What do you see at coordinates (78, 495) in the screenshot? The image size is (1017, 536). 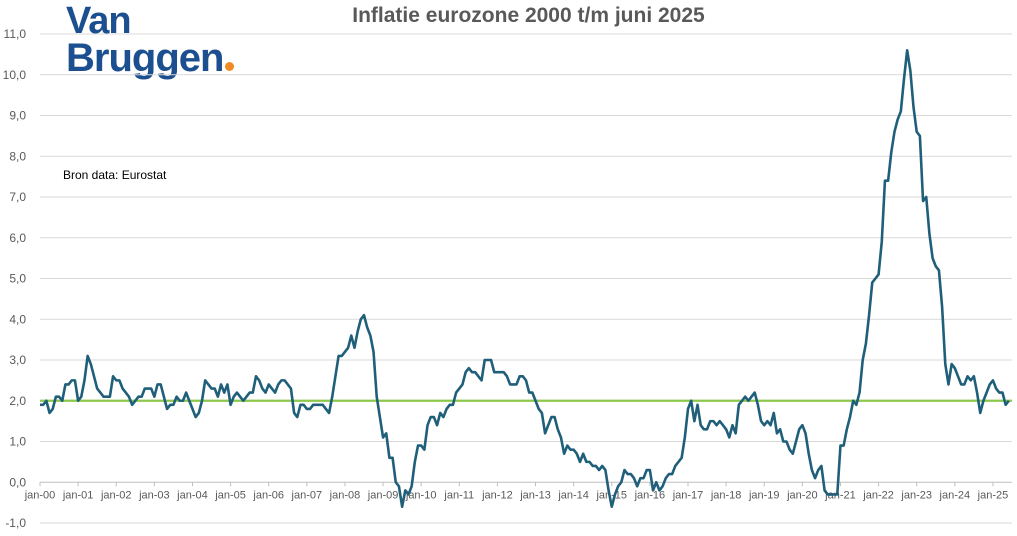 I see `x-tick-label: jan-01` at bounding box center [78, 495].